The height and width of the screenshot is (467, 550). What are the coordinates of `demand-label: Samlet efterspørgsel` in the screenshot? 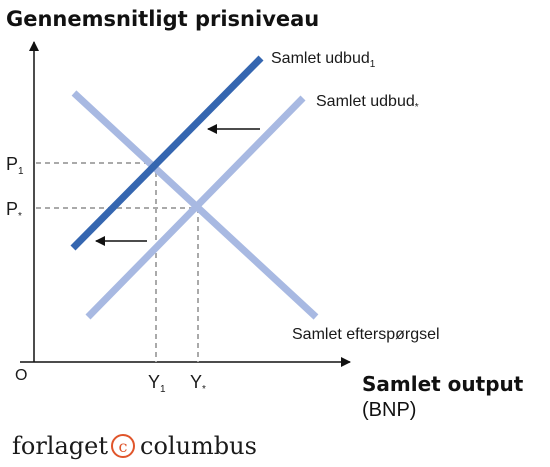 It's located at (366, 334).